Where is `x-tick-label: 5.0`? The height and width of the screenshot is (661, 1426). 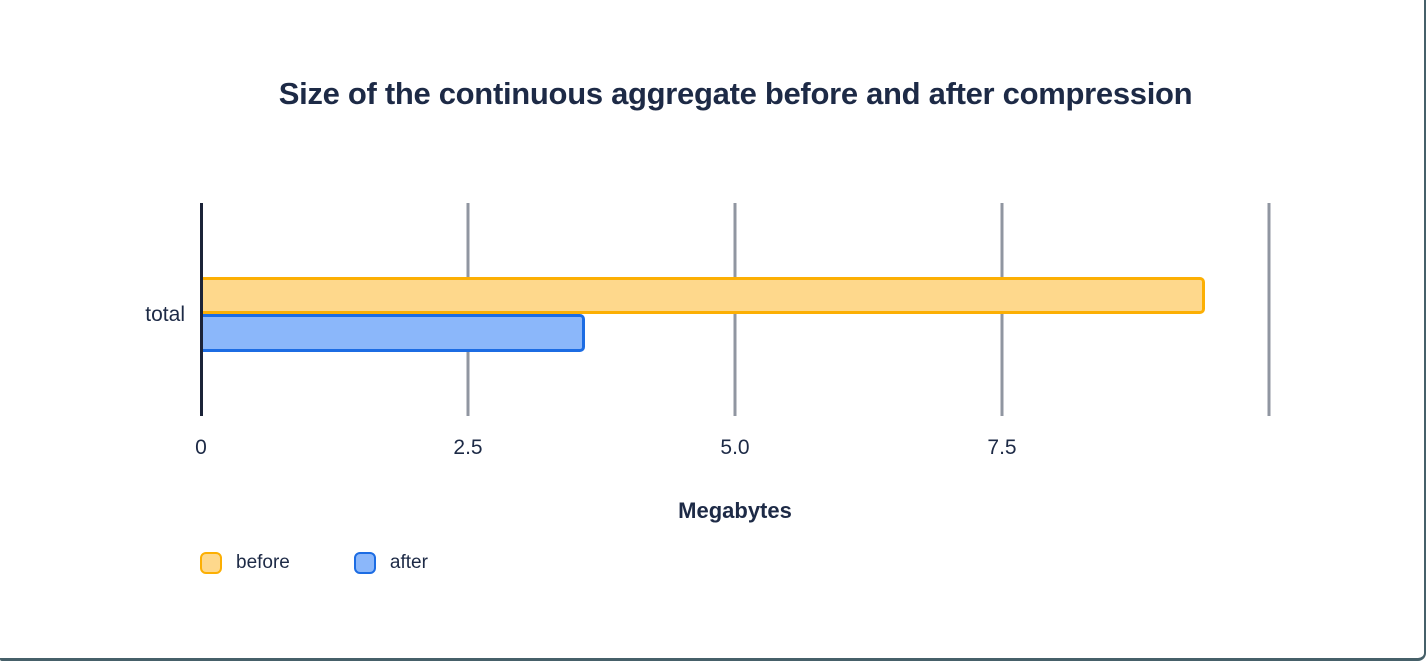
x-tick-label: 5.0 is located at coordinates (735, 447).